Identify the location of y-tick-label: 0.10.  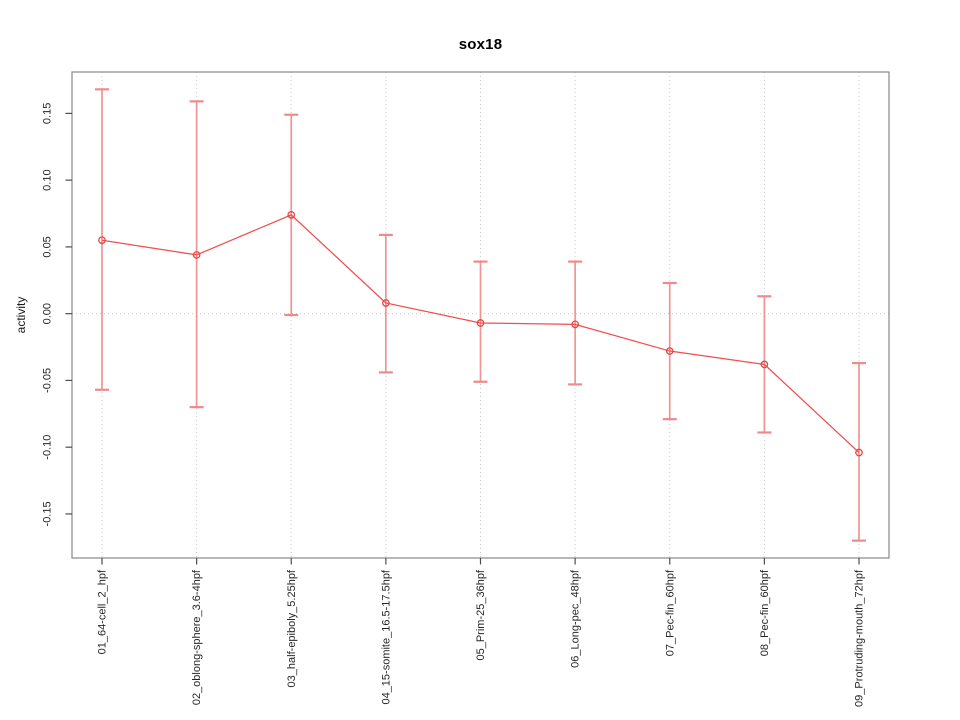
(48, 179).